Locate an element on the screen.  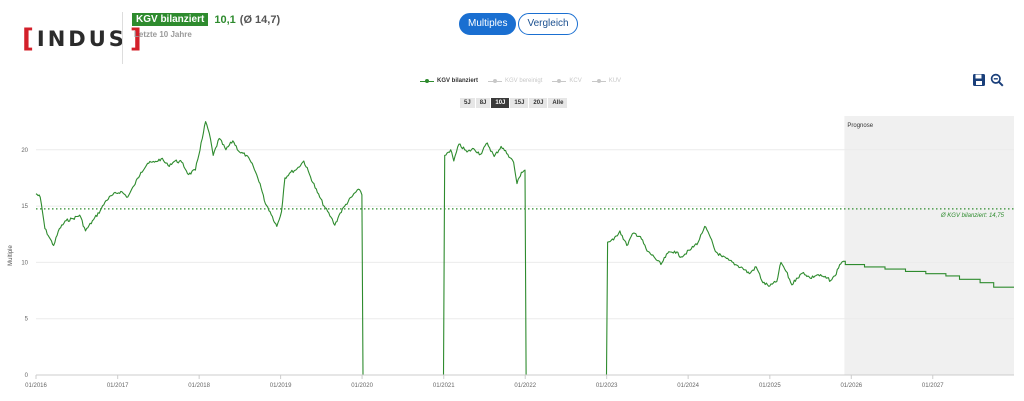
range-button-8j: 8J is located at coordinates (483, 103).